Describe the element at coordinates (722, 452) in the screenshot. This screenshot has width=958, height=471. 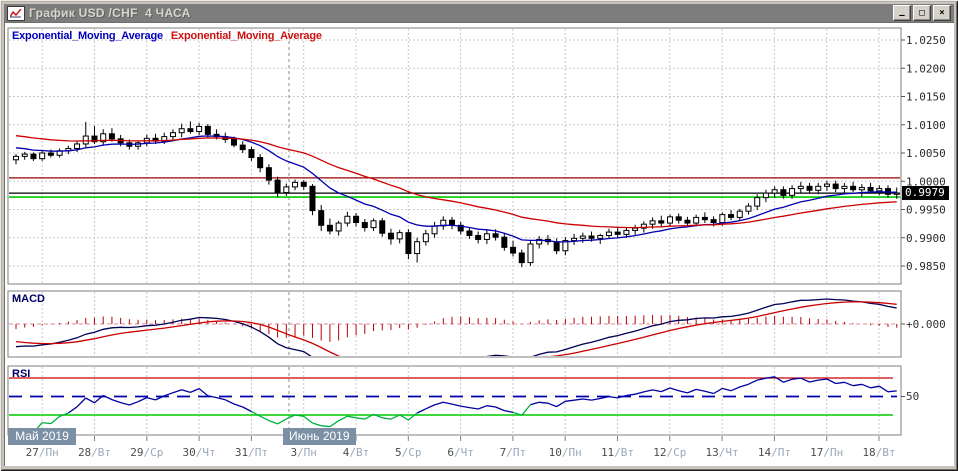
I see `date-label: 13/Чт` at that location.